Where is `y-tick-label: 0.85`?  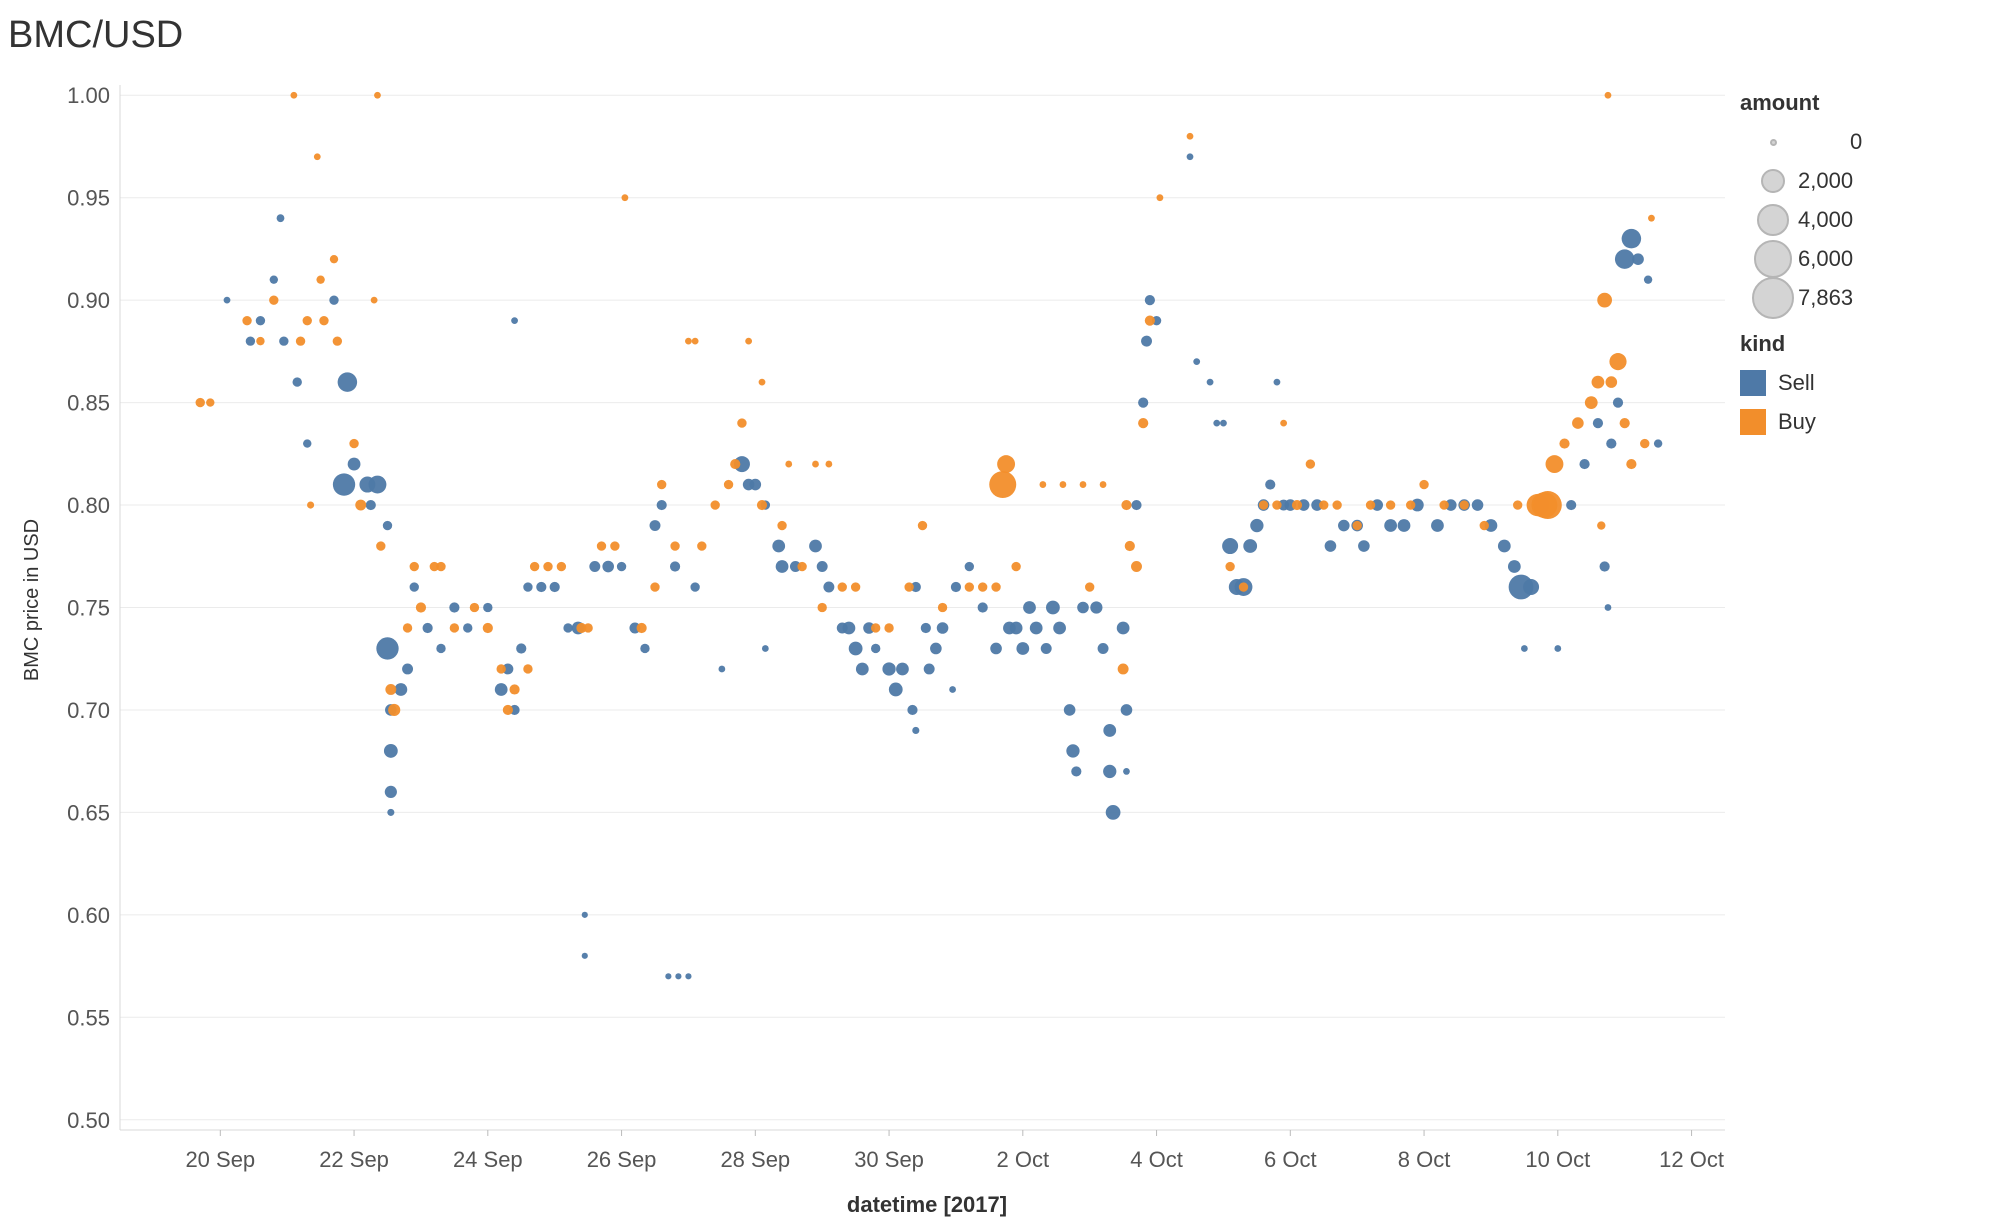
y-tick-label: 0.85 is located at coordinates (88, 403).